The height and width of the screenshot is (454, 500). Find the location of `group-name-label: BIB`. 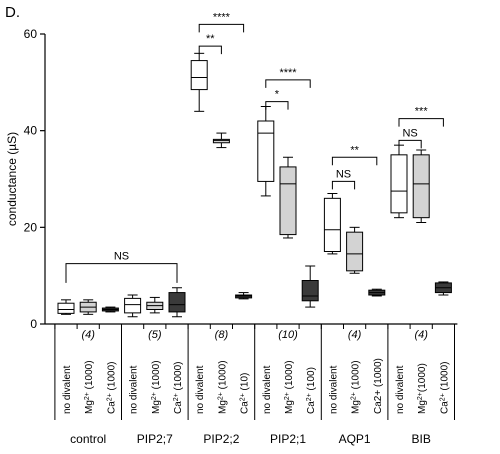

group-name-label: BIB is located at coordinates (421, 439).